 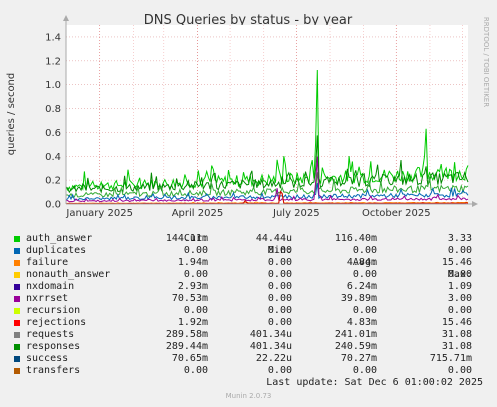 What do you see at coordinates (273, 358) in the screenshot?
I see `legend-min: 22.22u` at bounding box center [273, 358].